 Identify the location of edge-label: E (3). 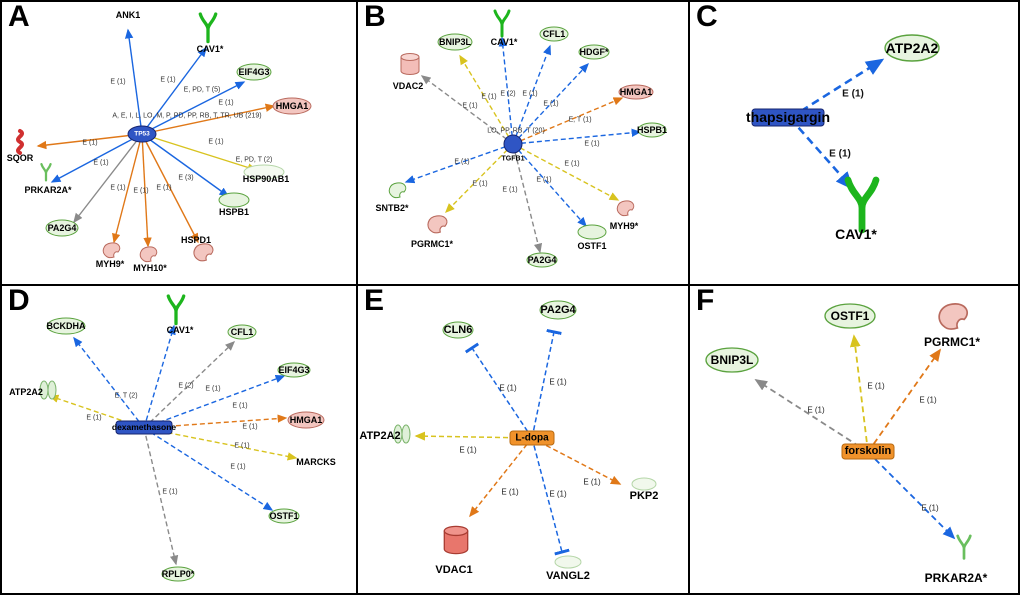
(186, 178).